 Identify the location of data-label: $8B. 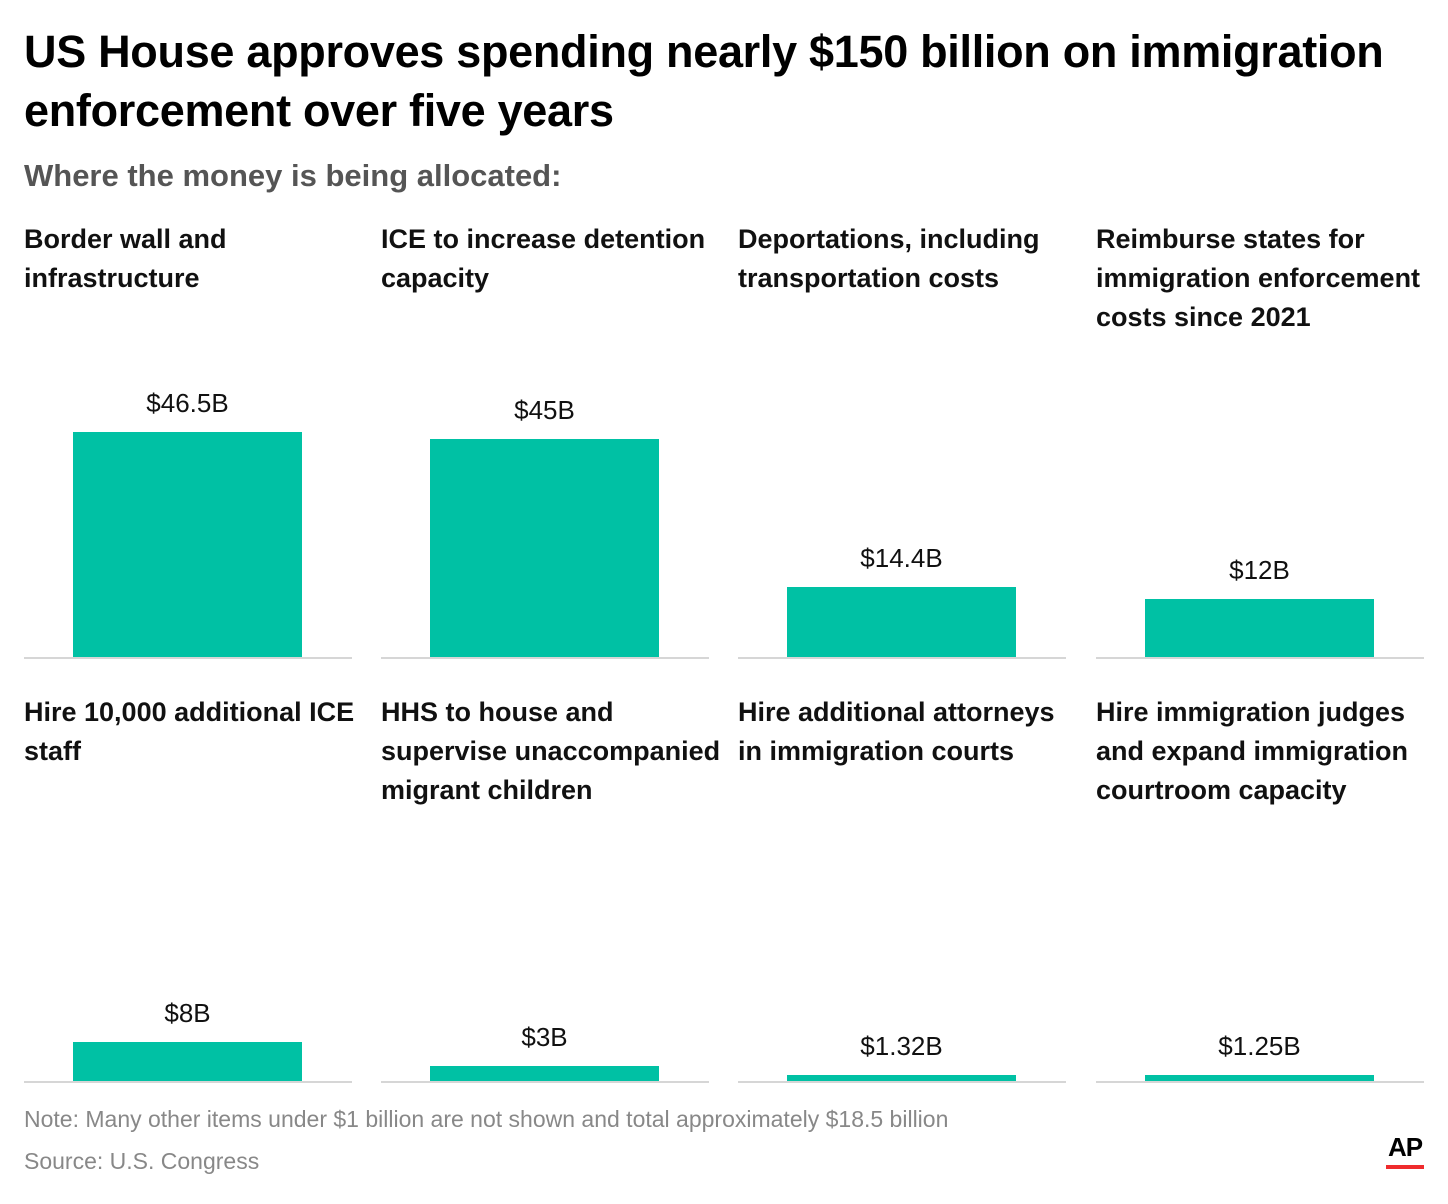
(187, 1013).